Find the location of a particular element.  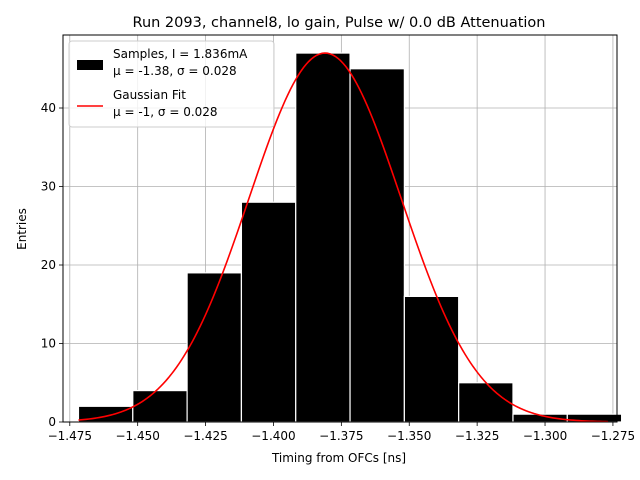

legend-samples-swatch is located at coordinates (90, 65).